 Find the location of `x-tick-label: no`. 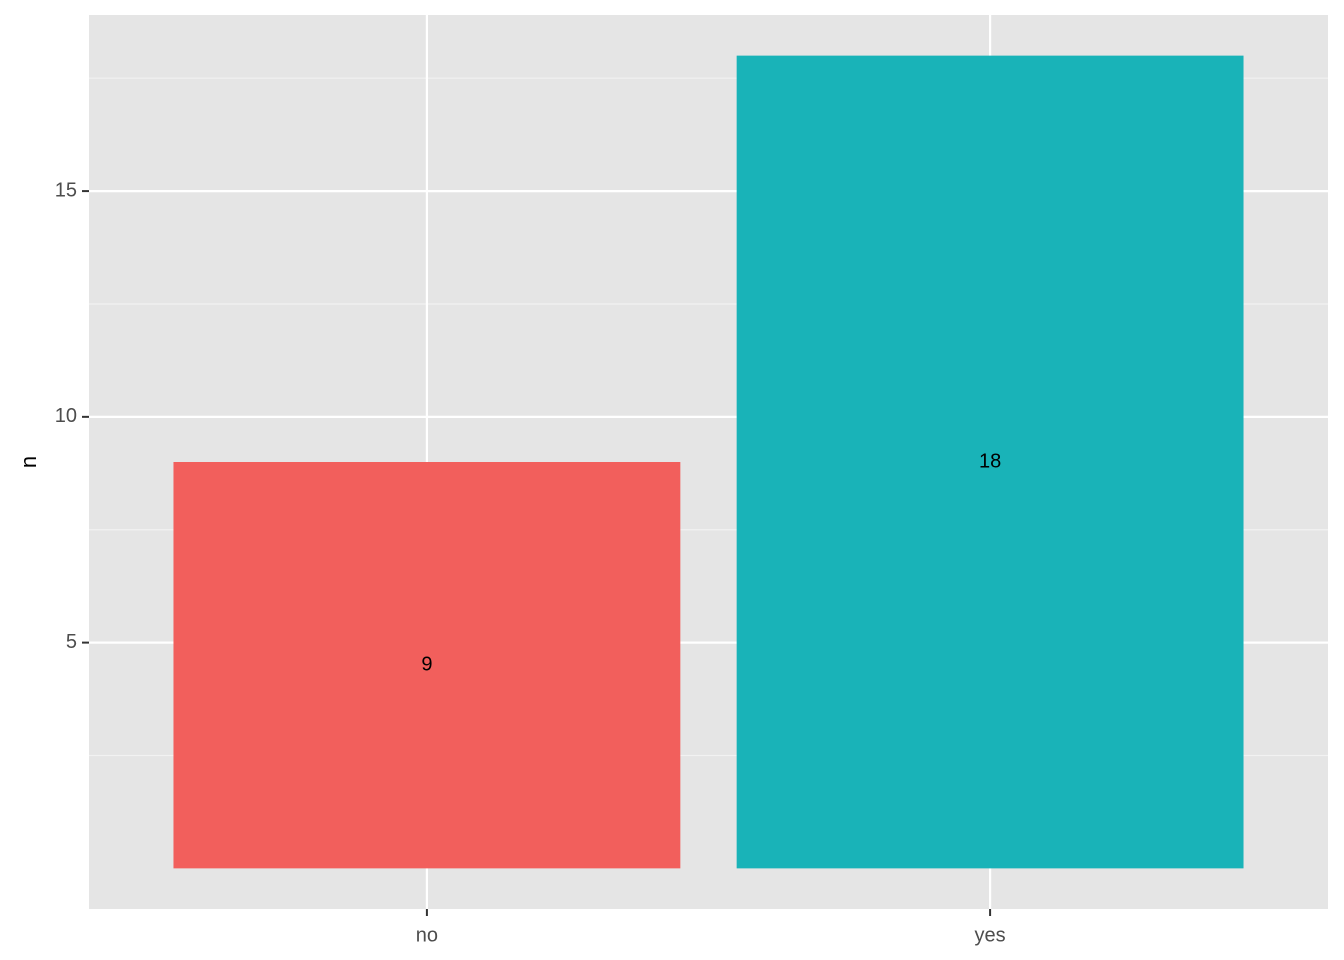

x-tick-label: no is located at coordinates (427, 935).